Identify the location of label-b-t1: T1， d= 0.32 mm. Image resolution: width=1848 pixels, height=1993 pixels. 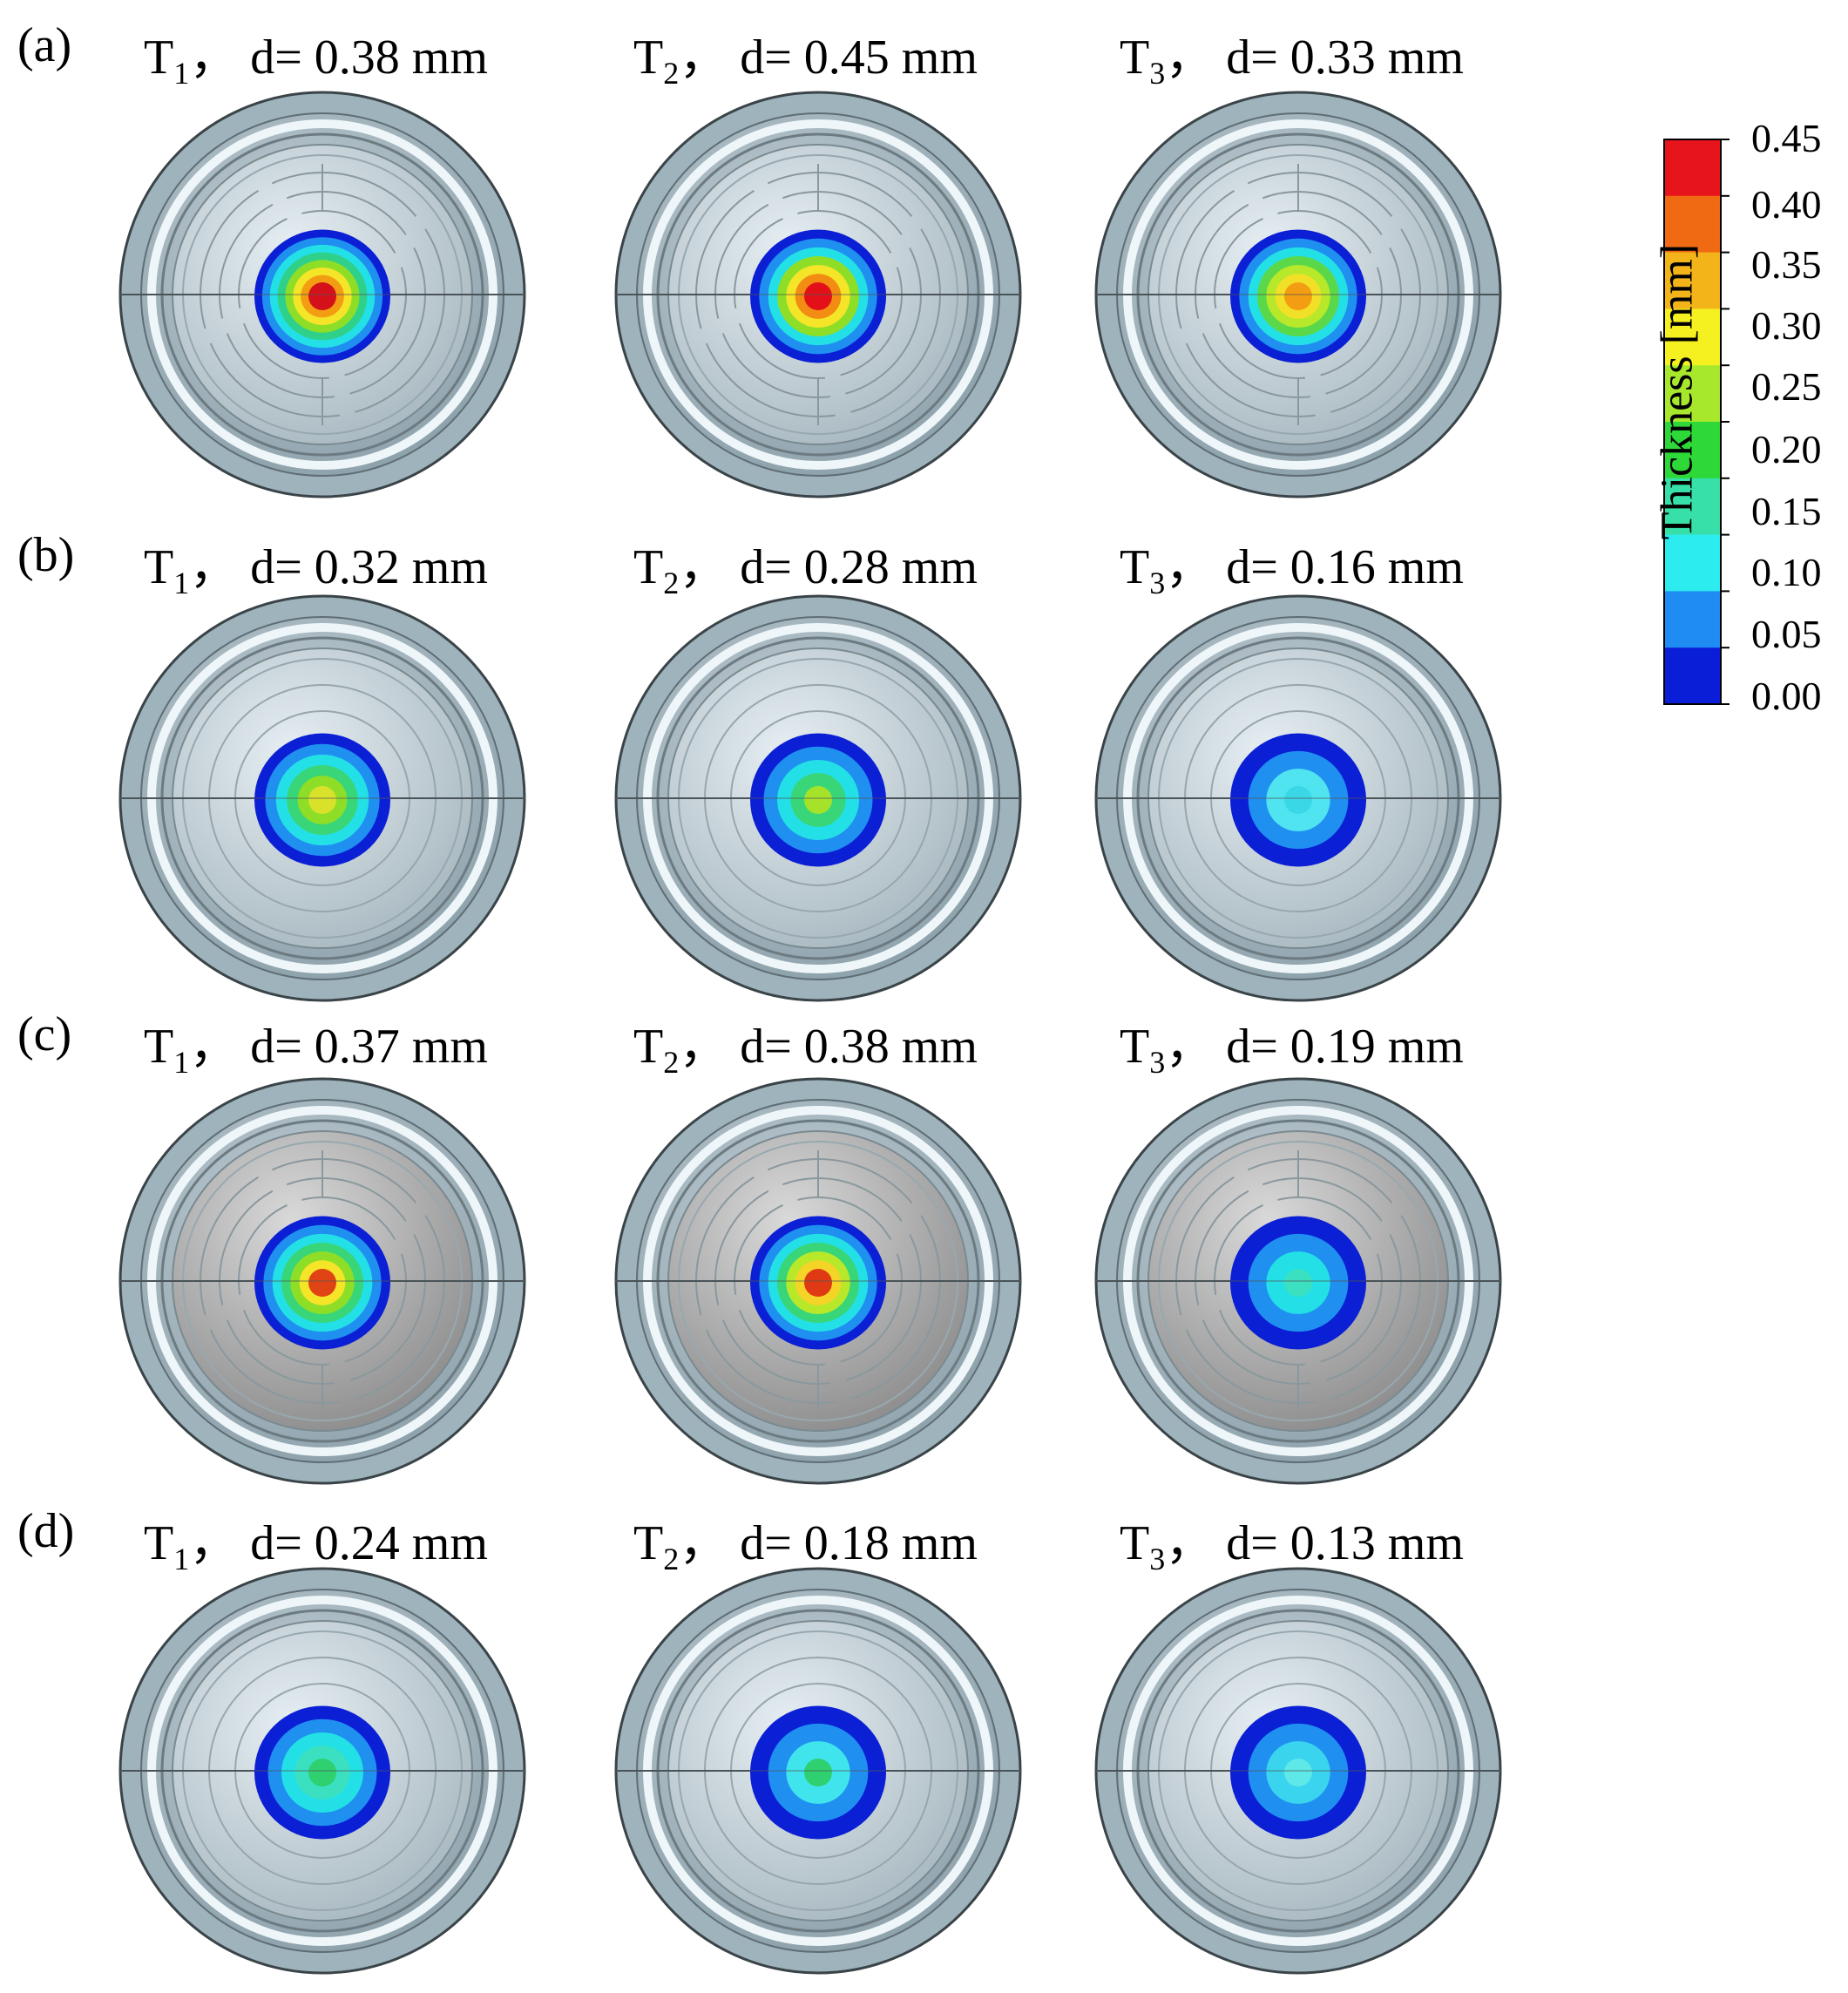
(316, 570).